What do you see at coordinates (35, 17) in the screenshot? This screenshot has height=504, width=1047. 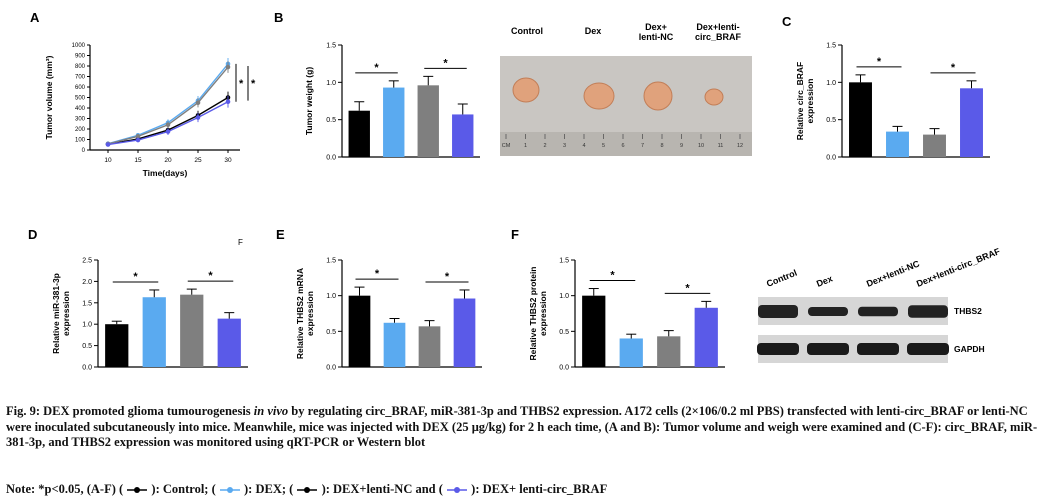 I see `panel-label-a: A` at bounding box center [35, 17].